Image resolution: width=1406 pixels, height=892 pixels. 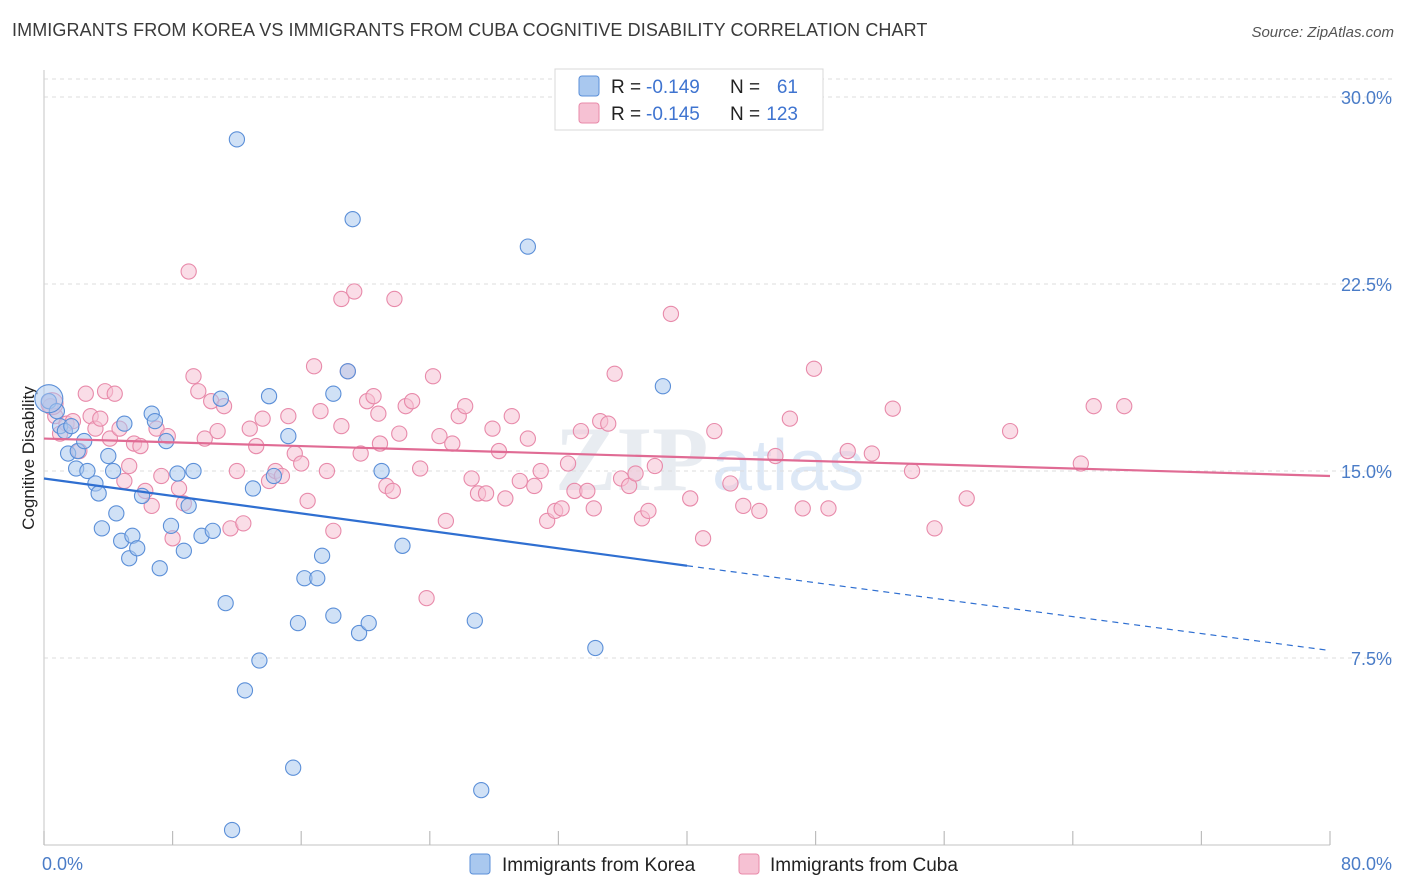 I want to click on y-tick-label: 22.5%, so click(x=1366, y=285).